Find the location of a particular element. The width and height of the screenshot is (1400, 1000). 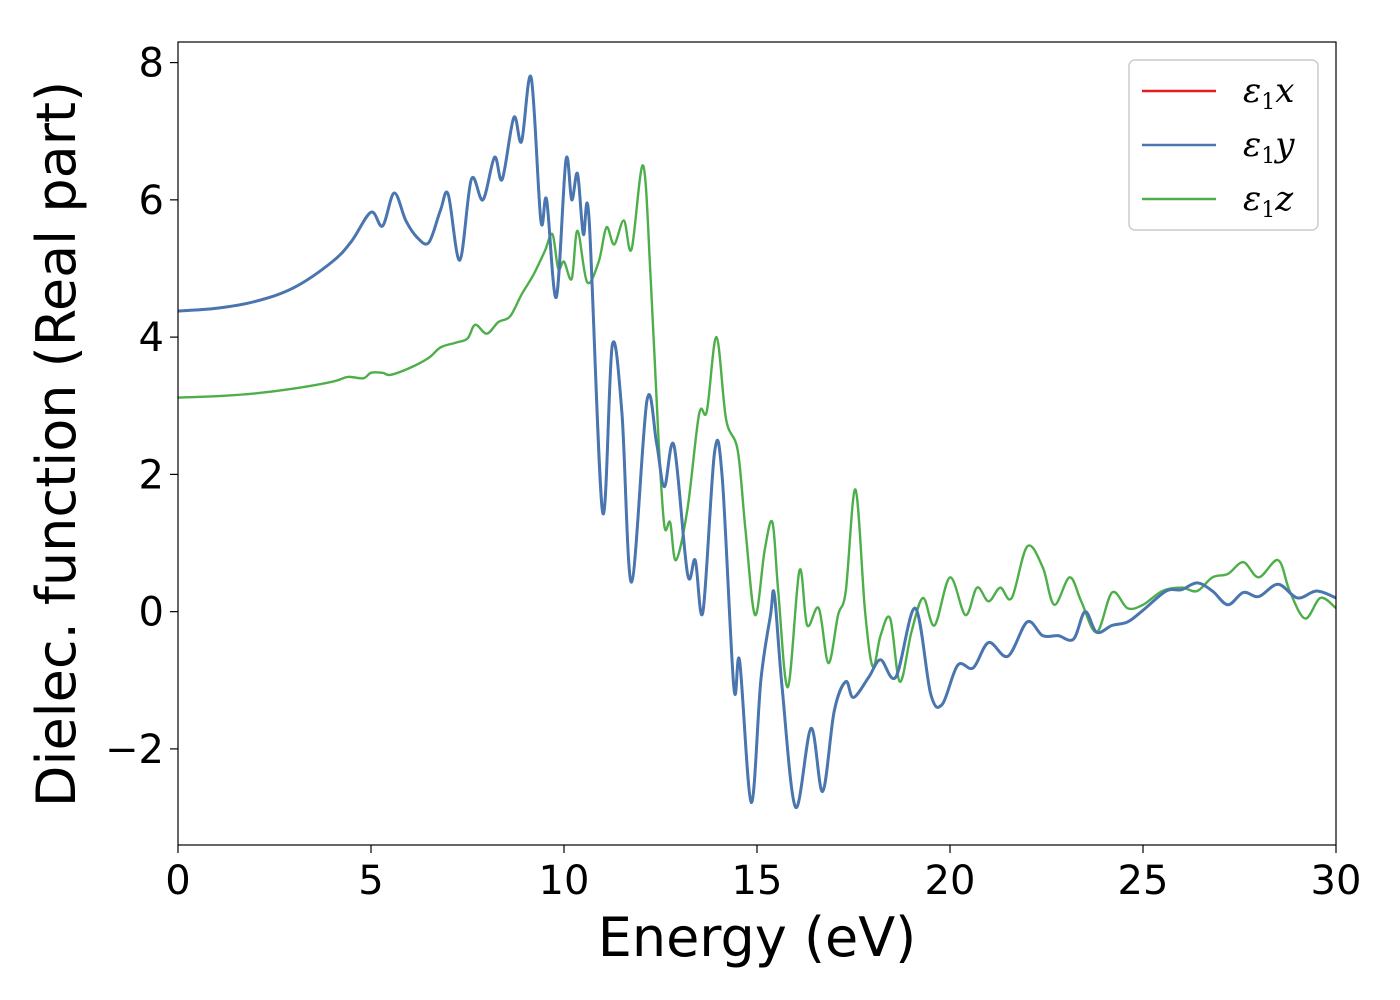

x-axis-ticks: 0 5 10 15 20 25 30 is located at coordinates (763, 874).